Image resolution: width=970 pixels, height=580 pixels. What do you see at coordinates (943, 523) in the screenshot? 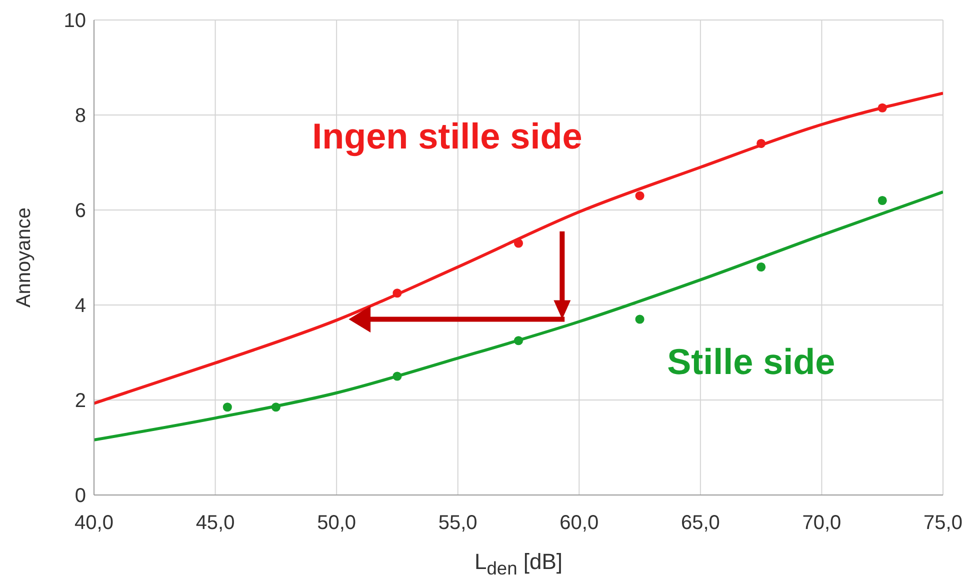
I see `x-tick-label: 75,0` at bounding box center [943, 523].